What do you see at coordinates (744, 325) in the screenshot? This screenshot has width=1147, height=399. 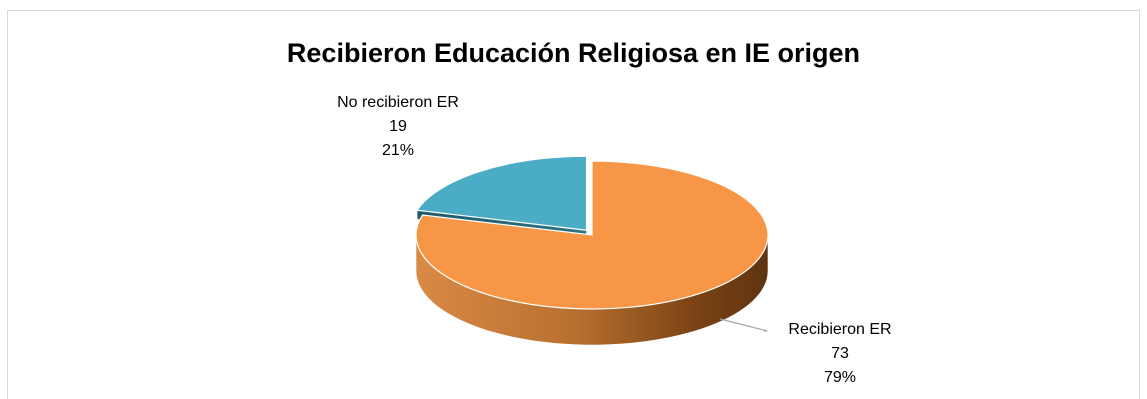 I see `leader-line` at bounding box center [744, 325].